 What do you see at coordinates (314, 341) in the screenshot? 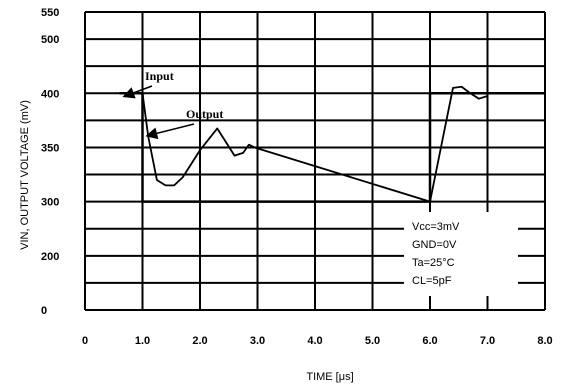
I see `x-tick-label: 4.0` at bounding box center [314, 341].